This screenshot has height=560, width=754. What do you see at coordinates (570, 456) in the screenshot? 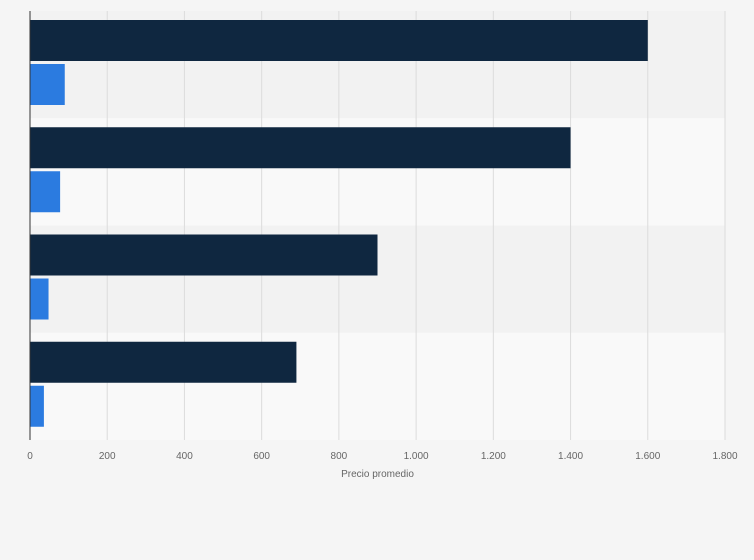
I see `x-tick-label: 1.400` at bounding box center [570, 456].